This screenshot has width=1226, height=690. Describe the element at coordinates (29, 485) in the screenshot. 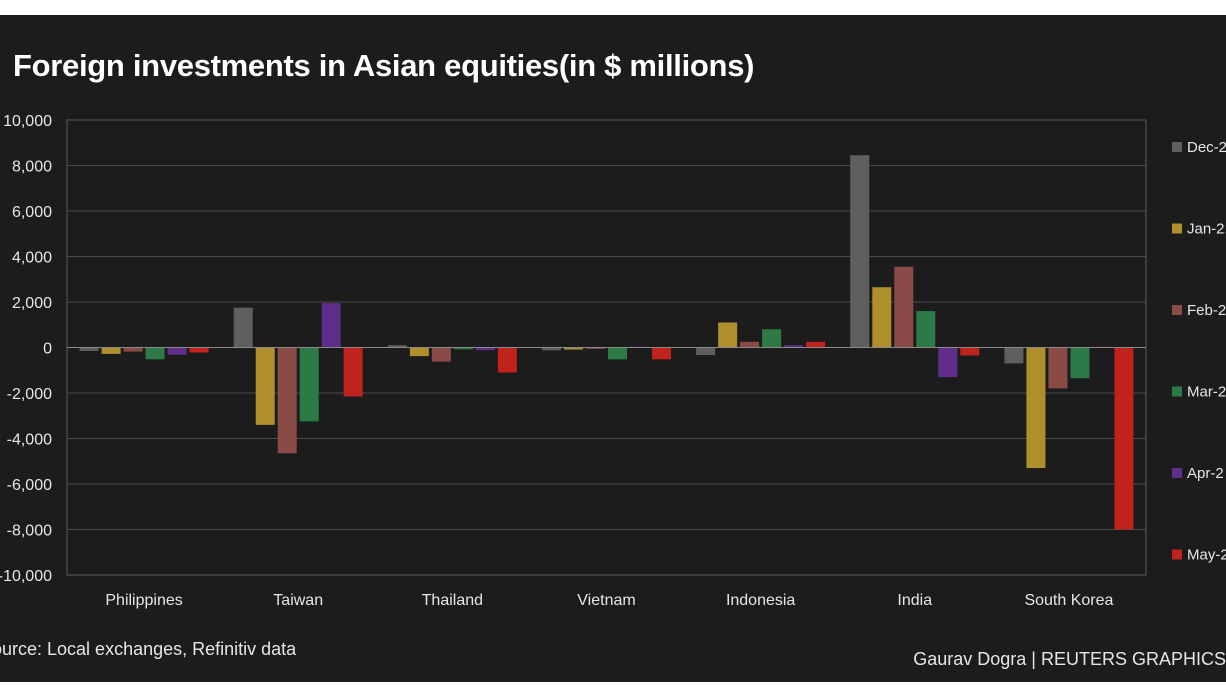

I see `y-tick-label: -6,000` at that location.